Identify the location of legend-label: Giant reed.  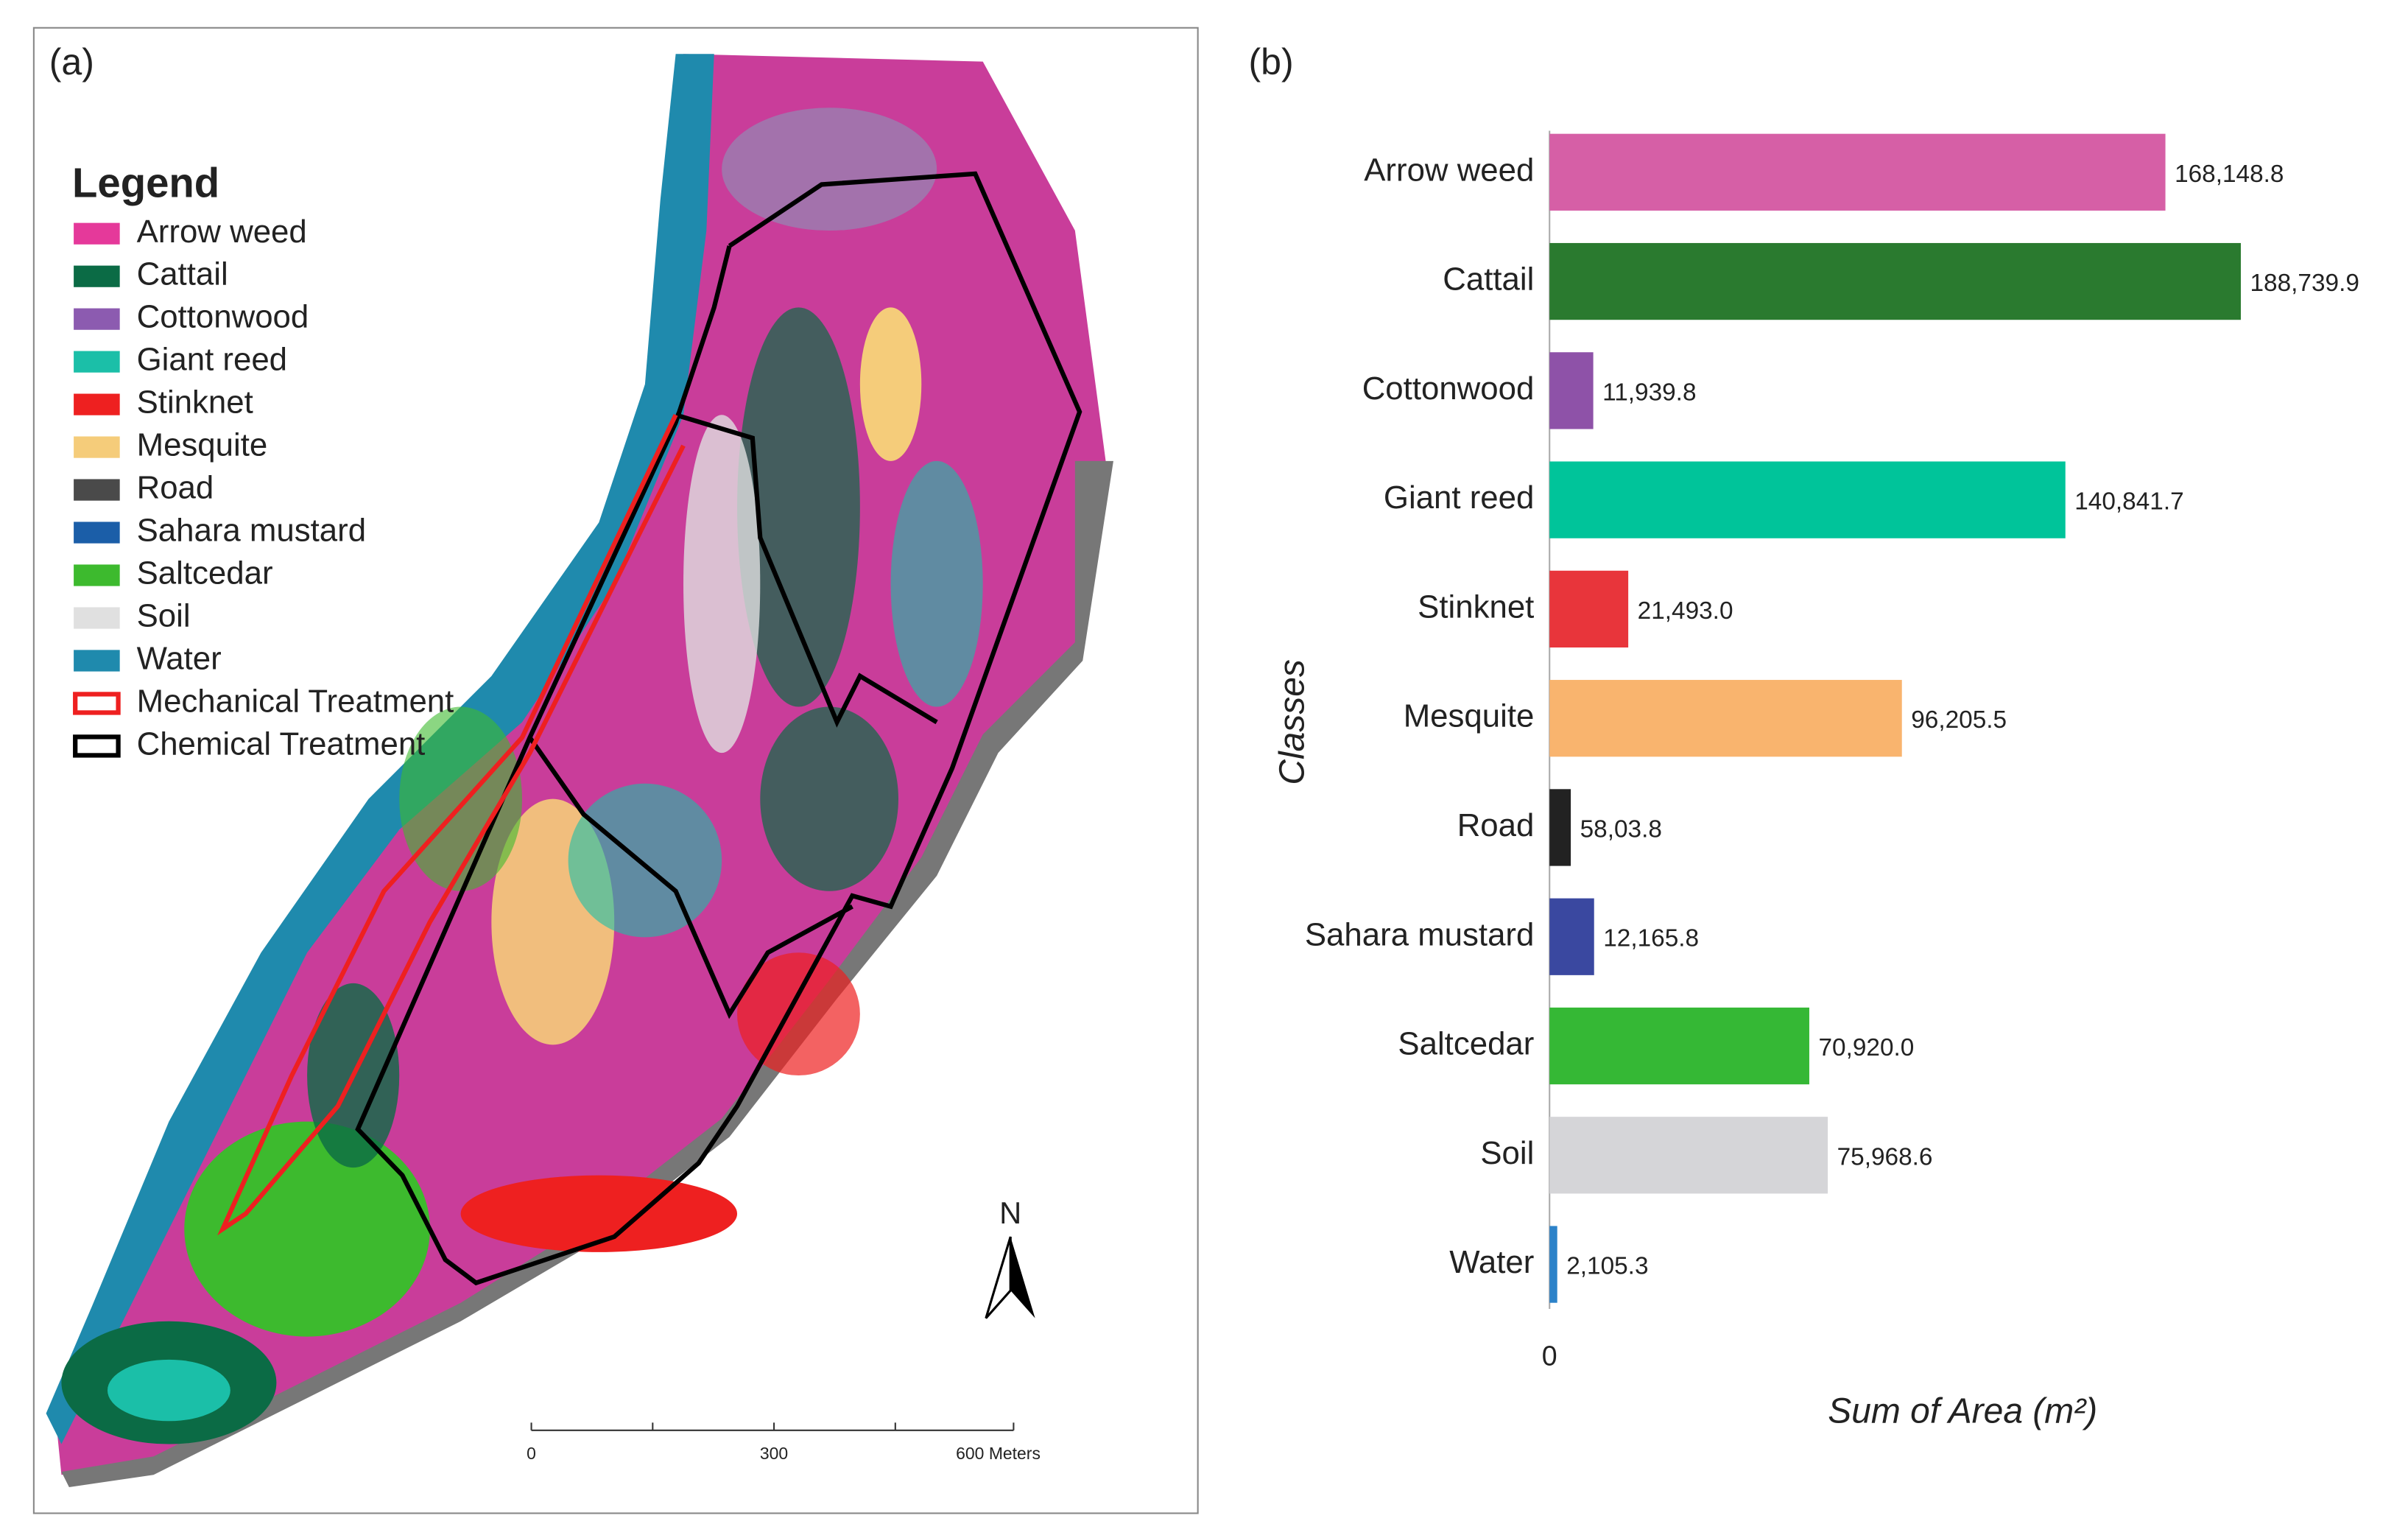
(212, 360).